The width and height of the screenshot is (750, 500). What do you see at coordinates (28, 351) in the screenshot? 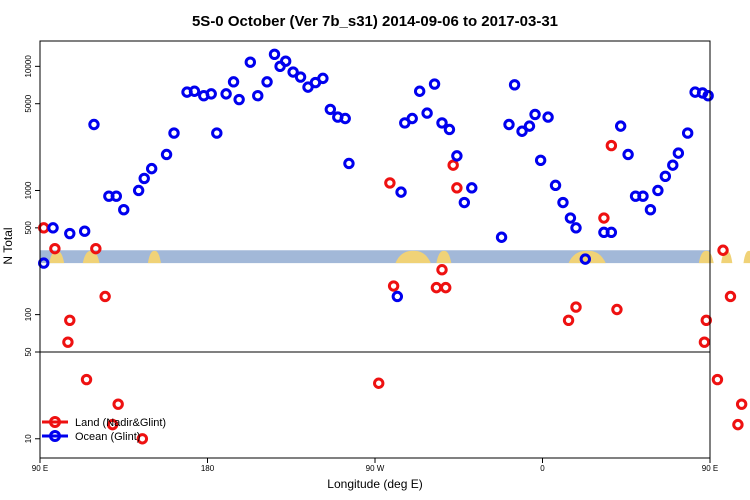
I see `y-tick-label: 50` at bounding box center [28, 351].